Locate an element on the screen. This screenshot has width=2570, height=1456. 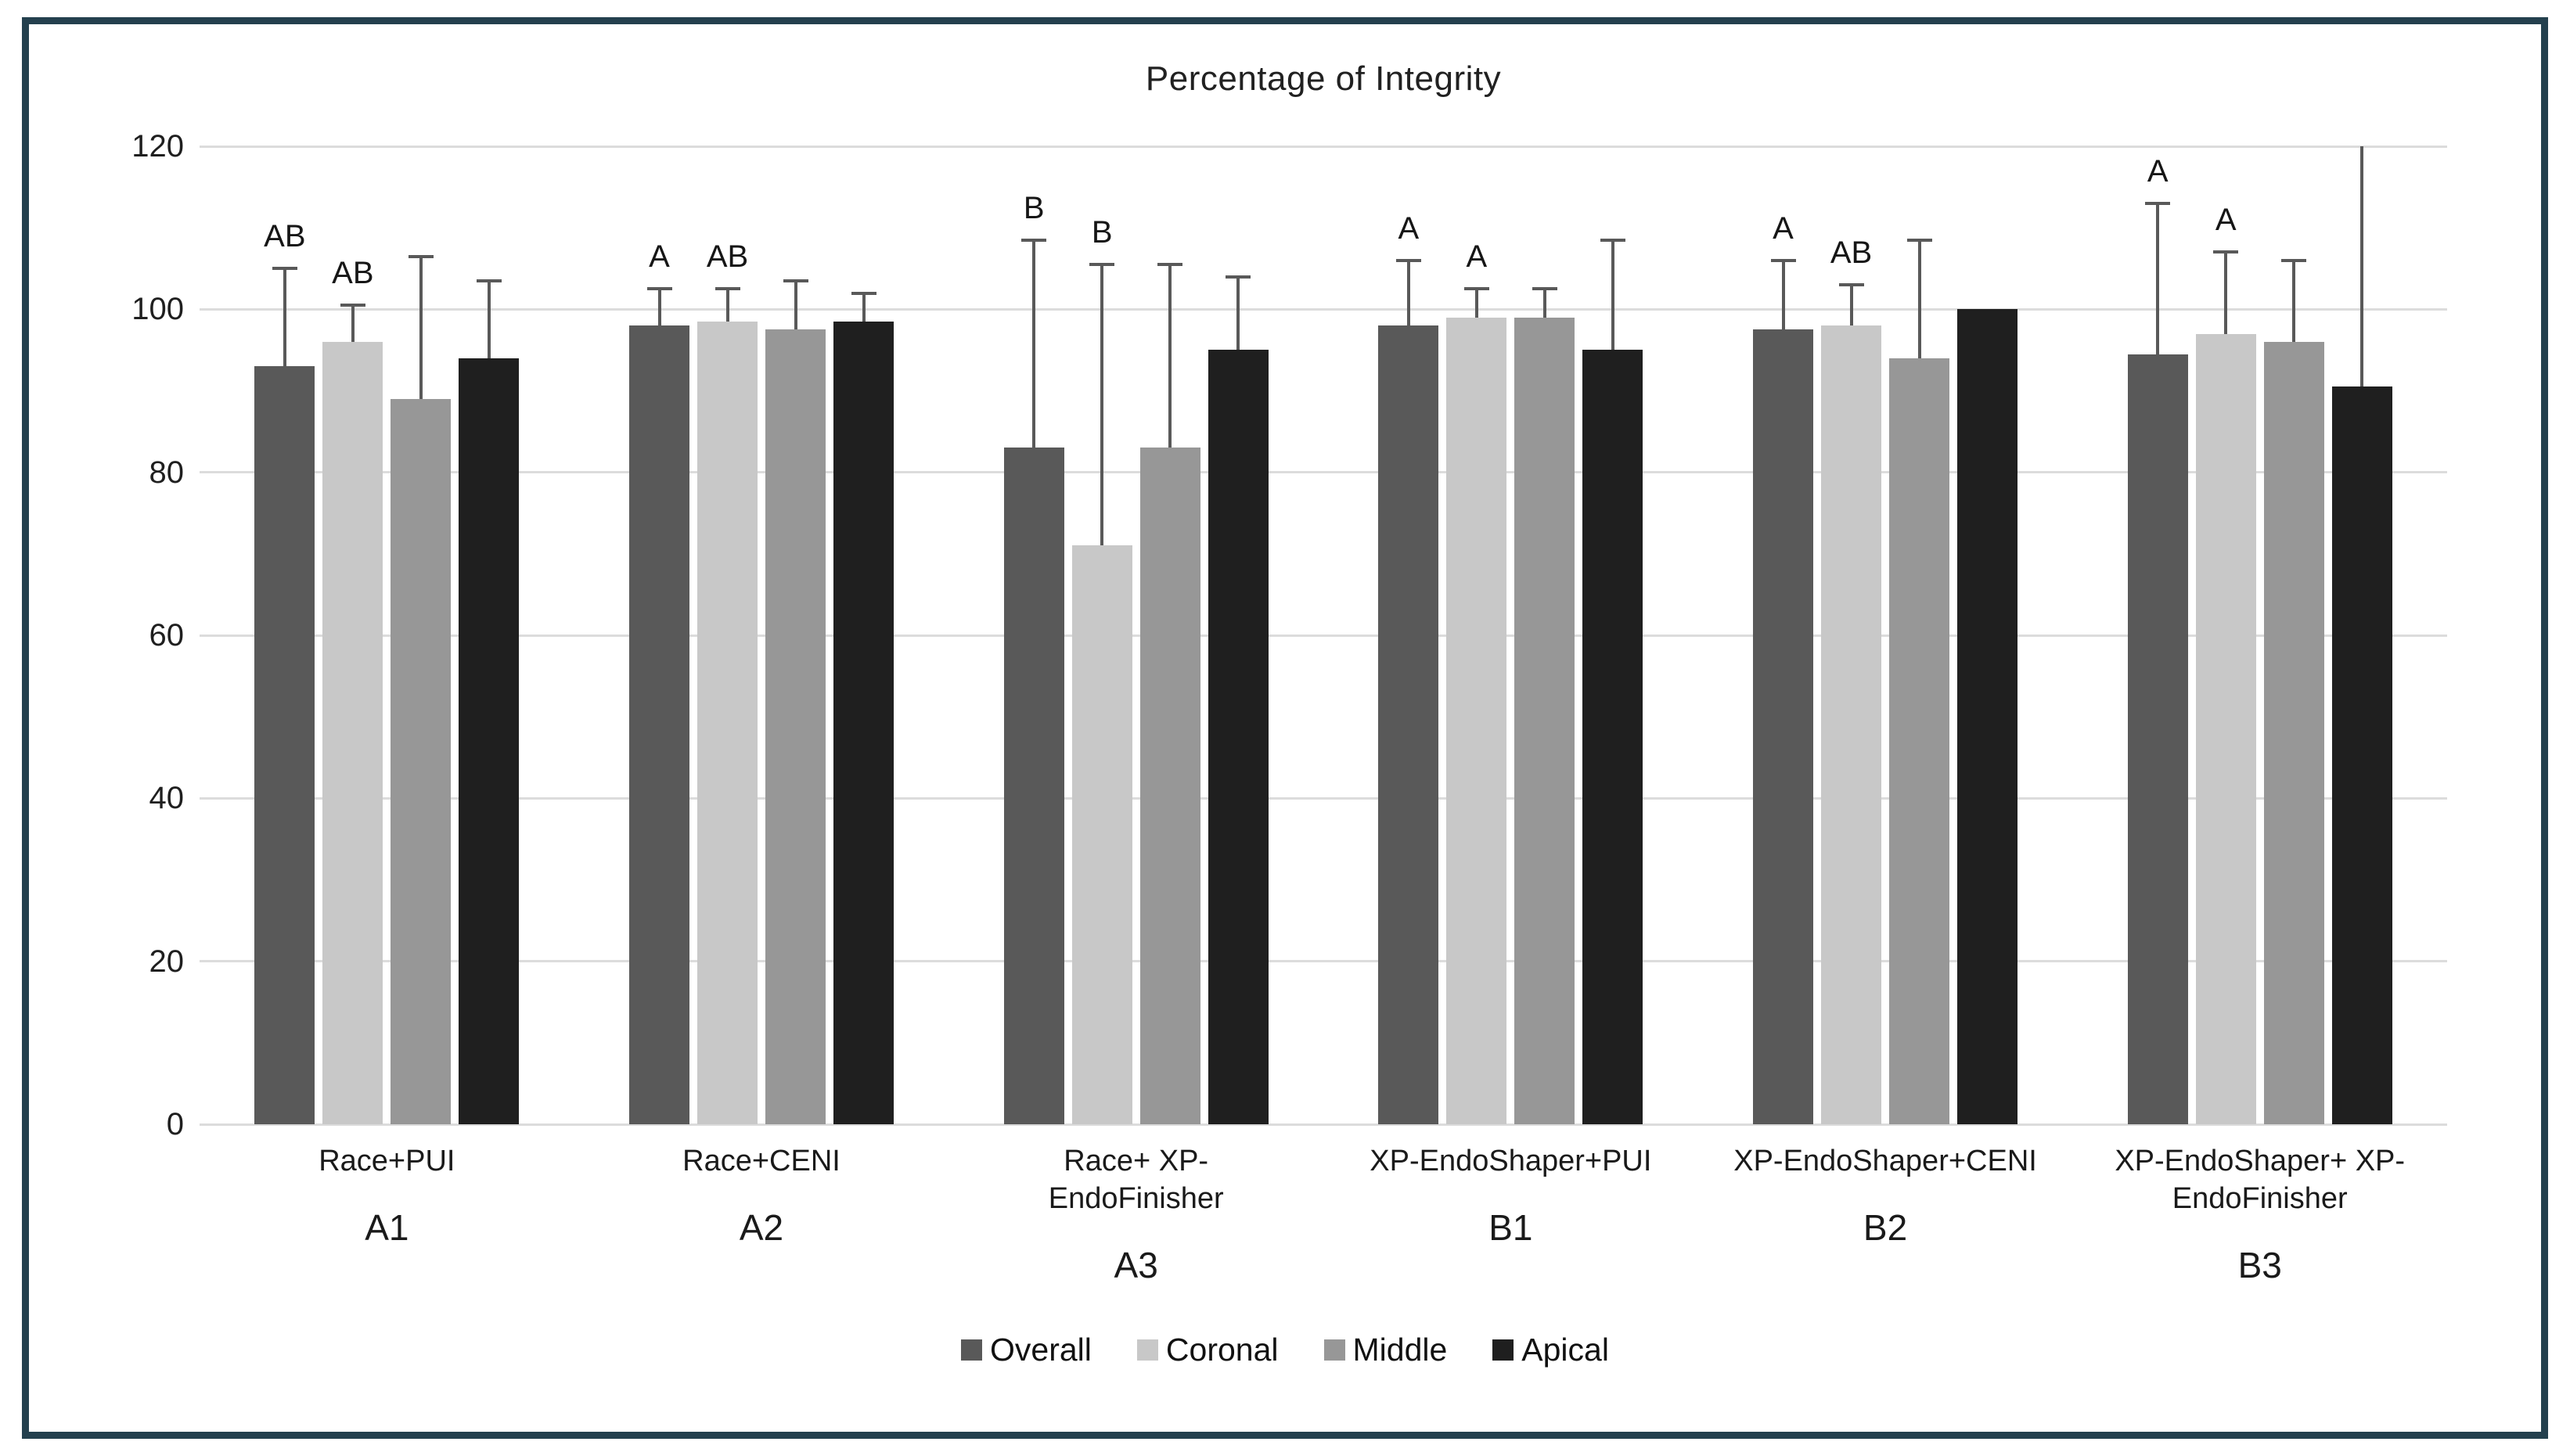
bar-group-a2: A AB is located at coordinates (761, 635).